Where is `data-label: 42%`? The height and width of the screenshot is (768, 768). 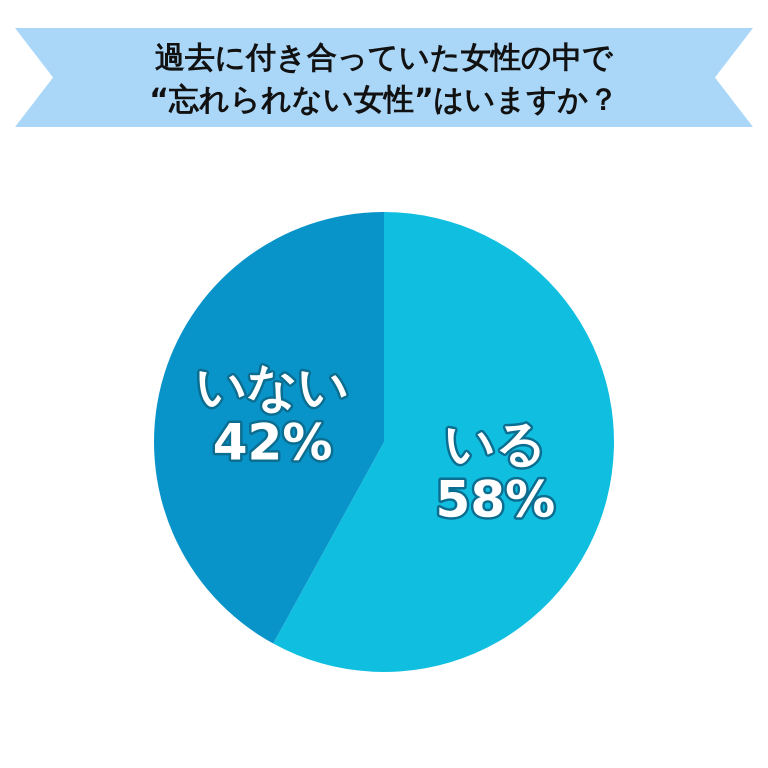 data-label: 42% is located at coordinates (272, 442).